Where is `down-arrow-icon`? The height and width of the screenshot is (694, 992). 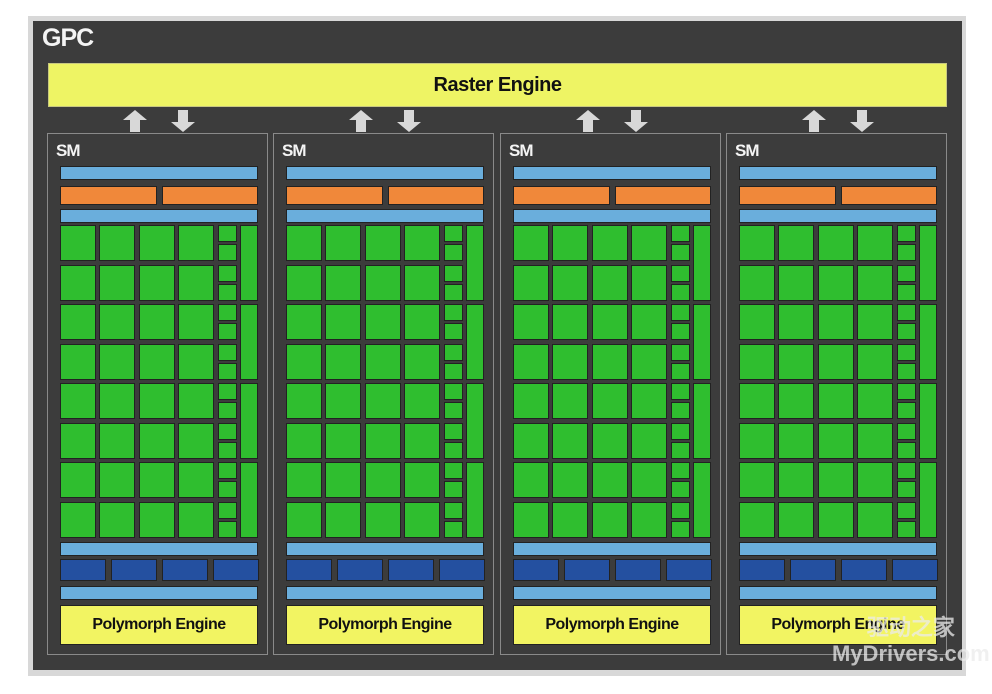 down-arrow-icon is located at coordinates (862, 121).